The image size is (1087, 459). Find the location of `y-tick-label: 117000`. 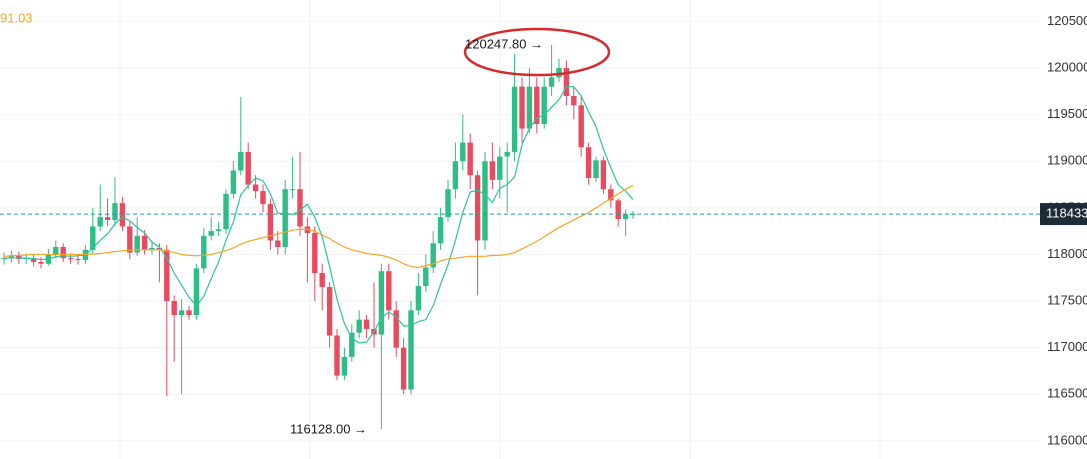

y-tick-label: 117000 is located at coordinates (1067, 346).